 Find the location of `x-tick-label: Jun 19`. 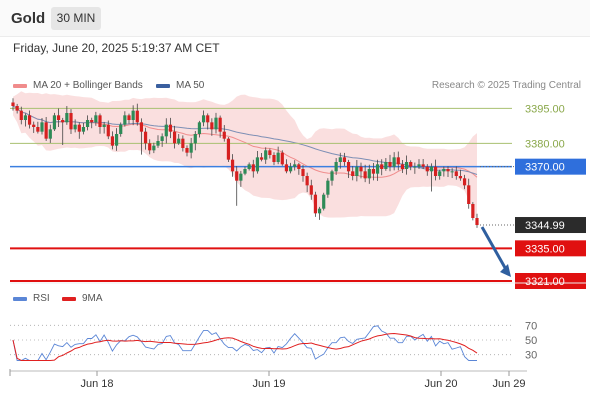

x-tick-label: Jun 19 is located at coordinates (268, 384).